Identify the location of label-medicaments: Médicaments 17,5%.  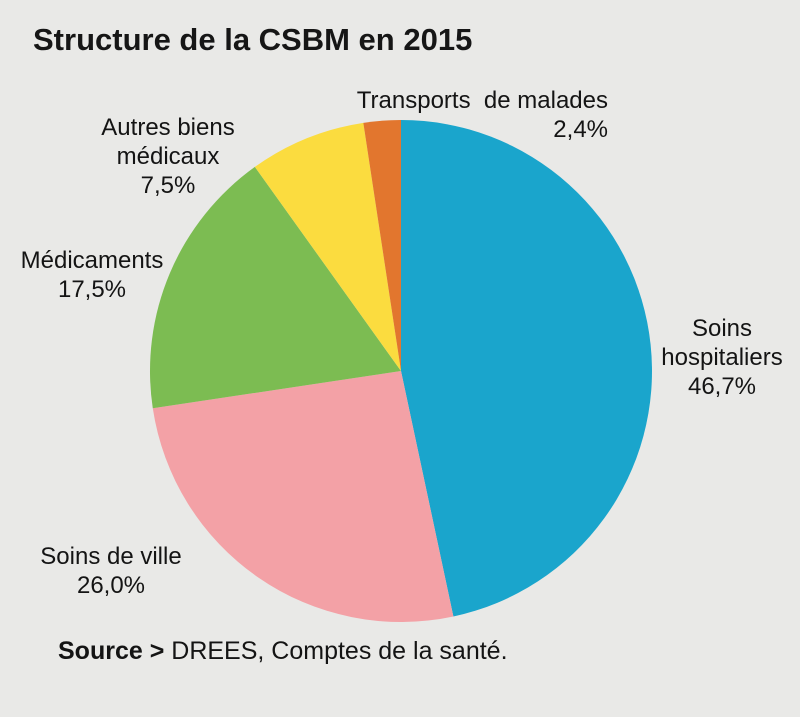
(92, 275).